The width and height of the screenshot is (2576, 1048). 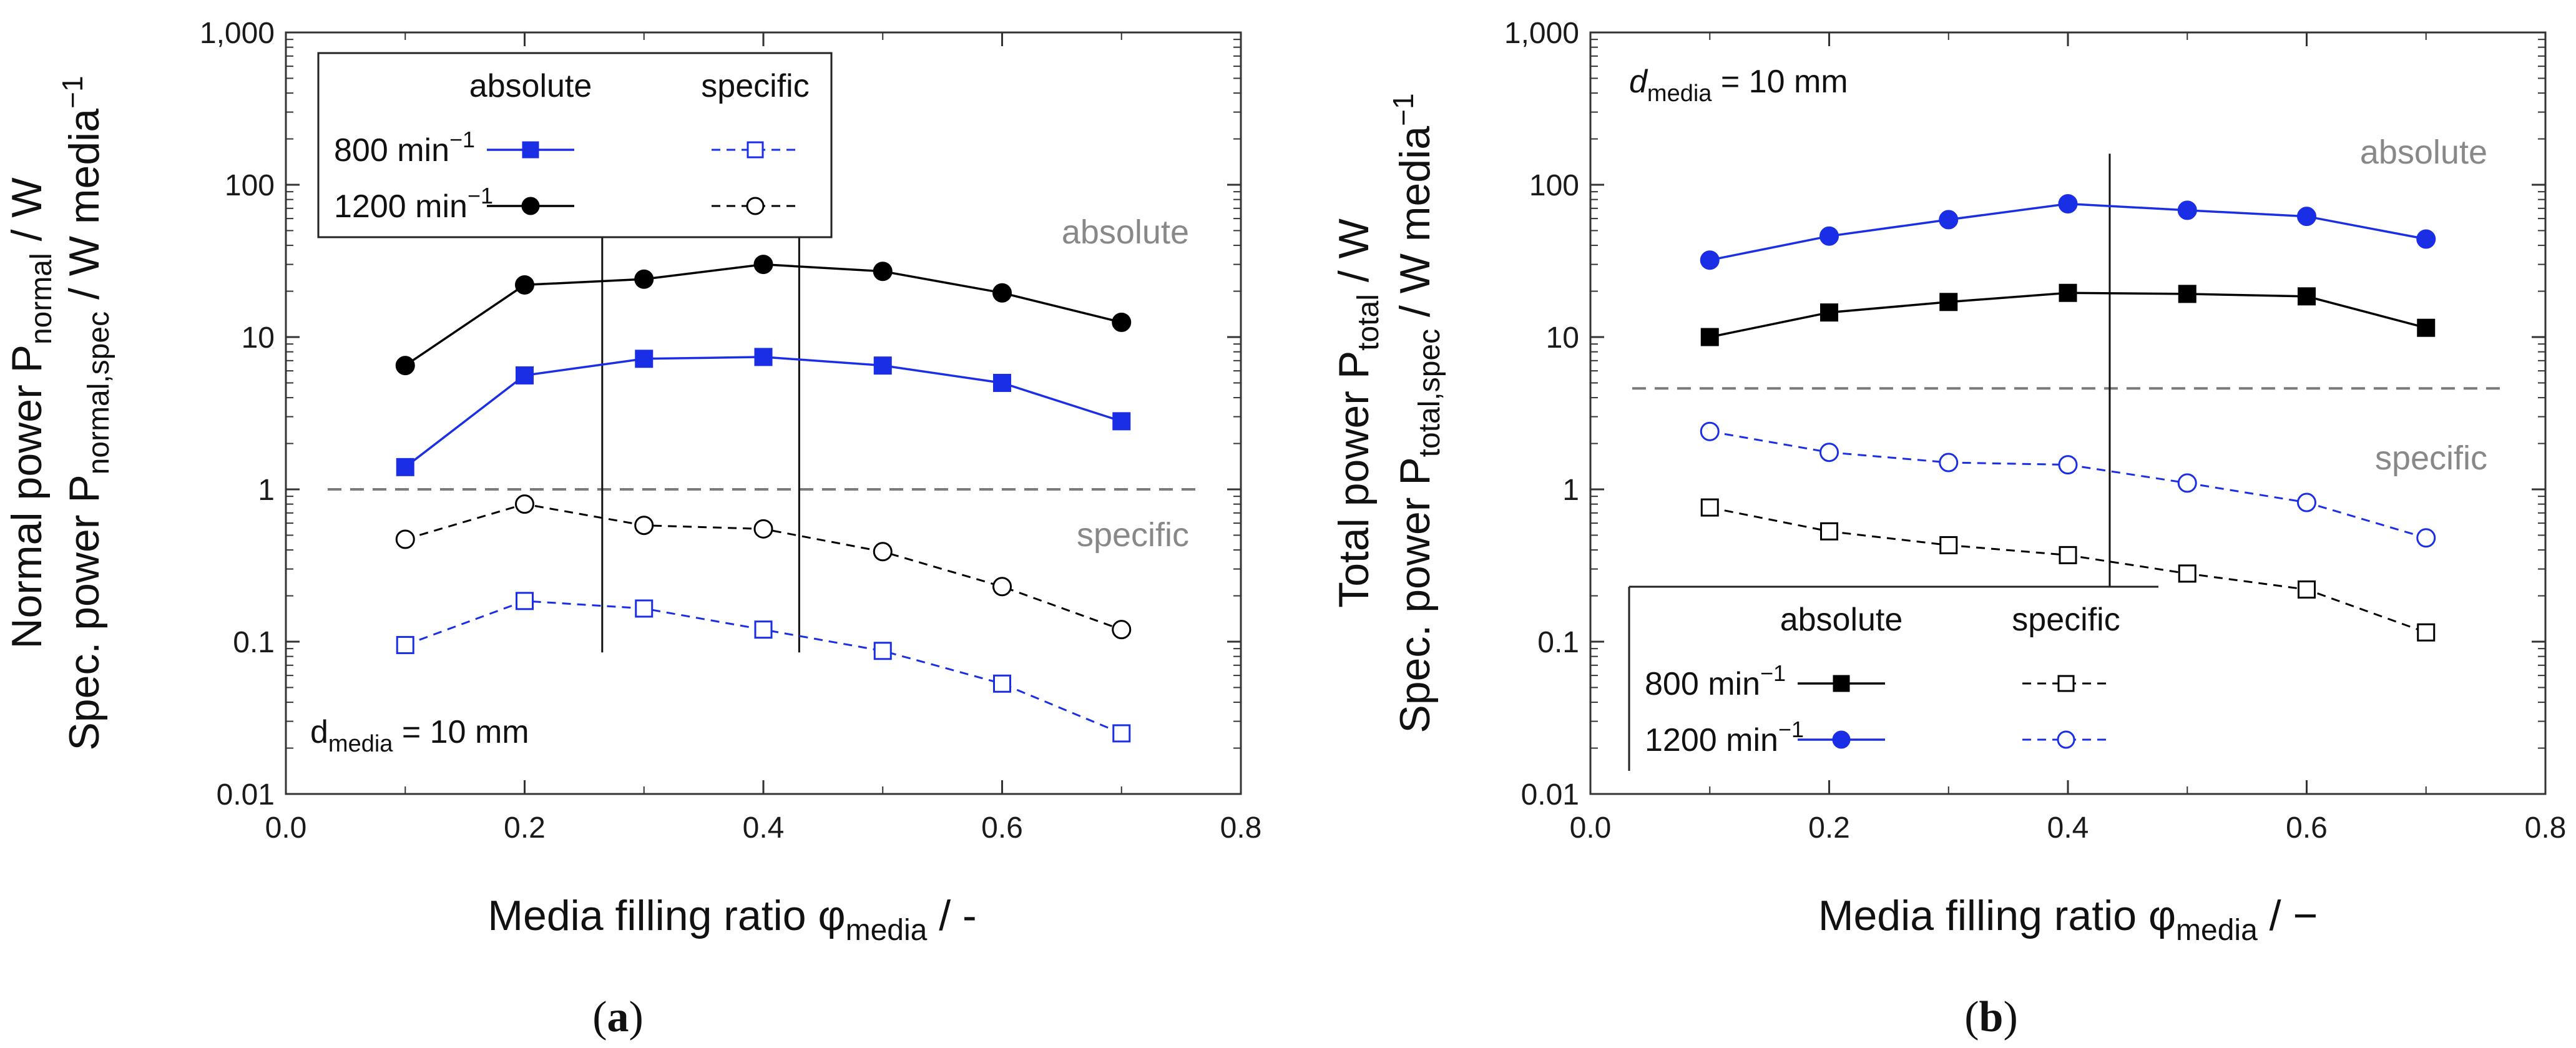 What do you see at coordinates (1724, 737) in the screenshot?
I see `legend-label-b-1: 1200 min−1` at bounding box center [1724, 737].